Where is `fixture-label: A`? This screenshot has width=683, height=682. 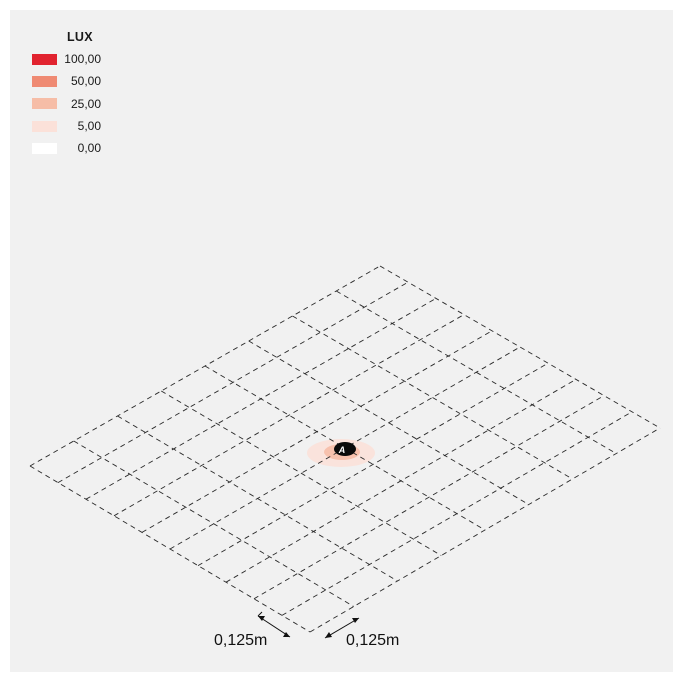 fixture-label: A is located at coordinates (342, 450).